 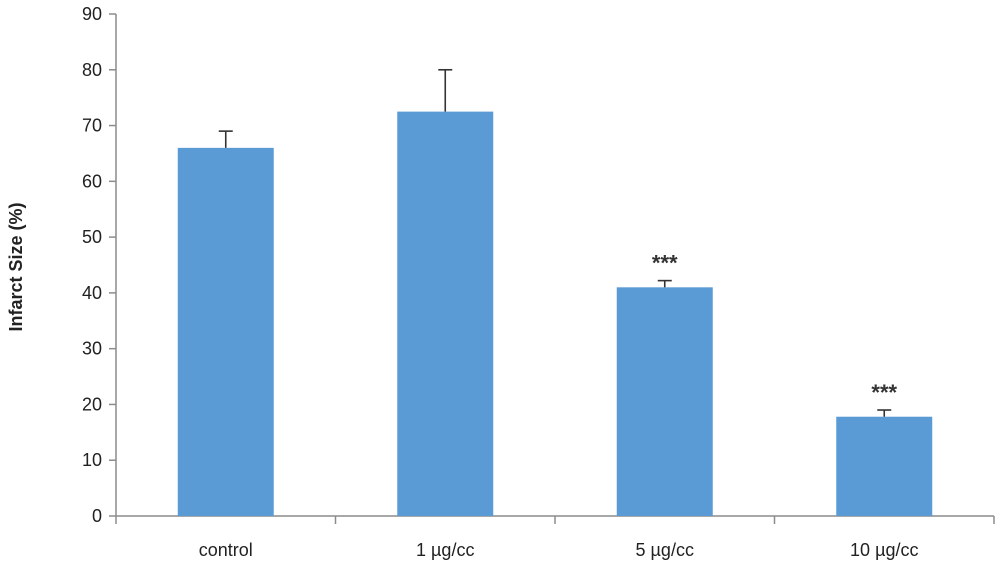 I want to click on y-tick-label: 80, so click(x=92, y=70).